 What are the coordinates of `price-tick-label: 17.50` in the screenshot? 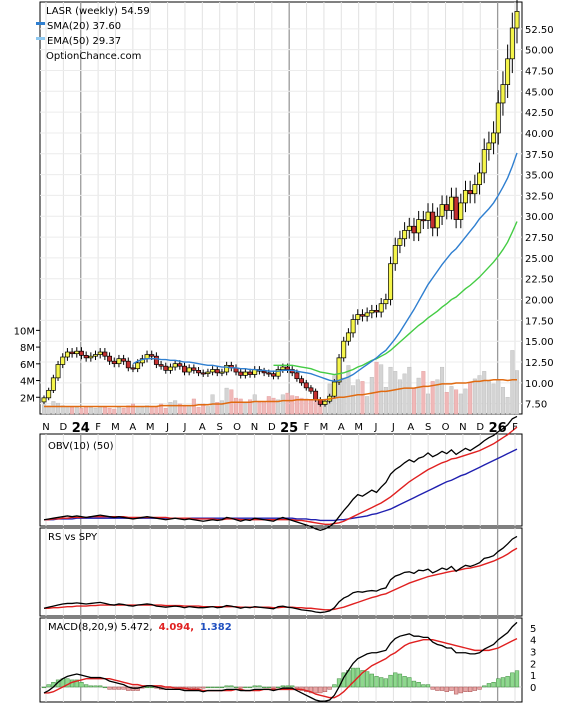 It's located at (539, 321).